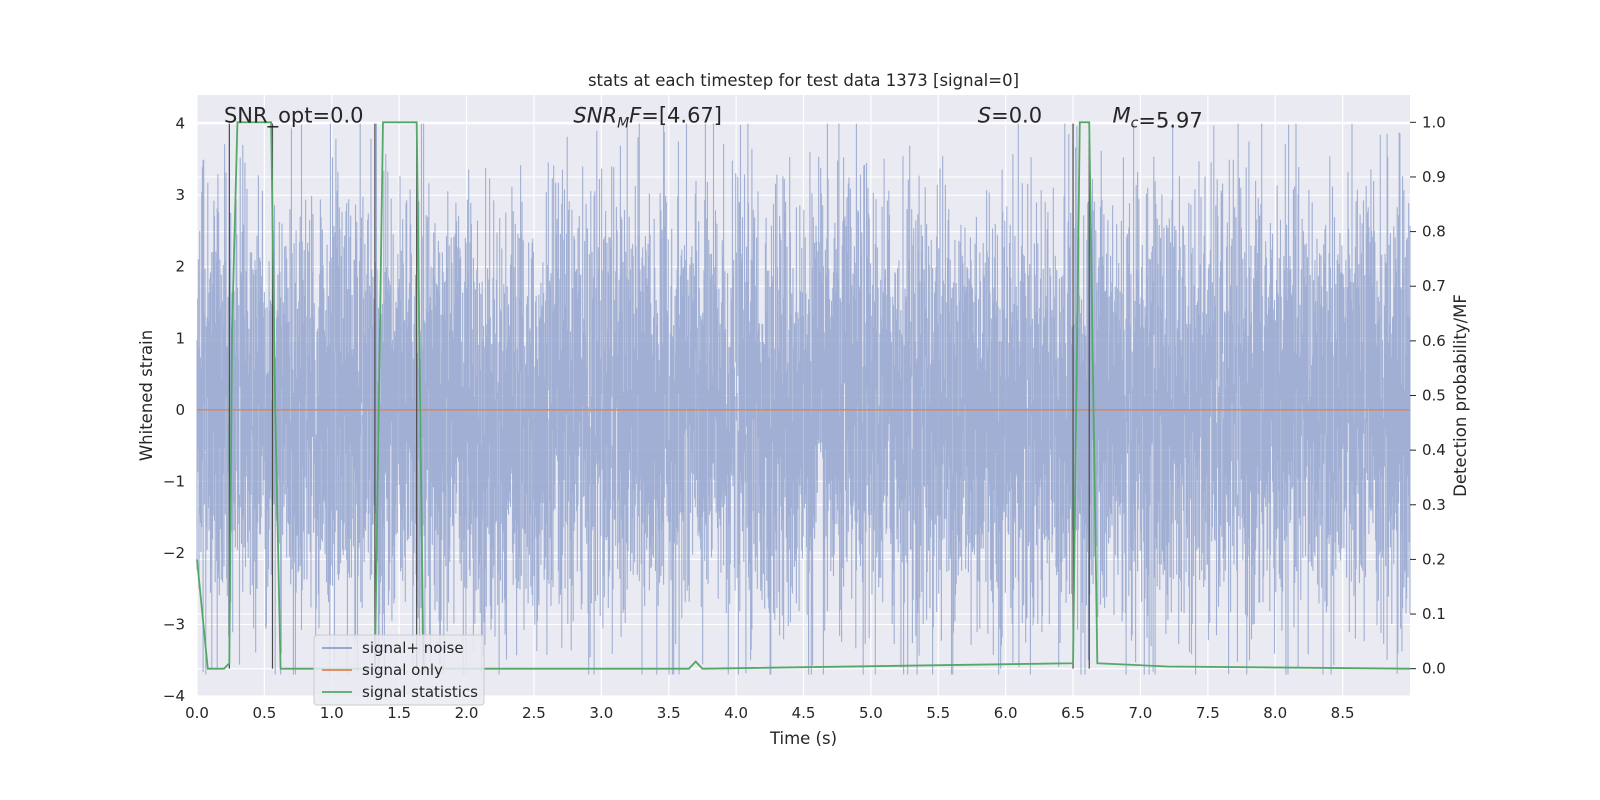 The image size is (1600, 800). I want to click on annotation-s_stat: S=0.0, so click(1010, 116).